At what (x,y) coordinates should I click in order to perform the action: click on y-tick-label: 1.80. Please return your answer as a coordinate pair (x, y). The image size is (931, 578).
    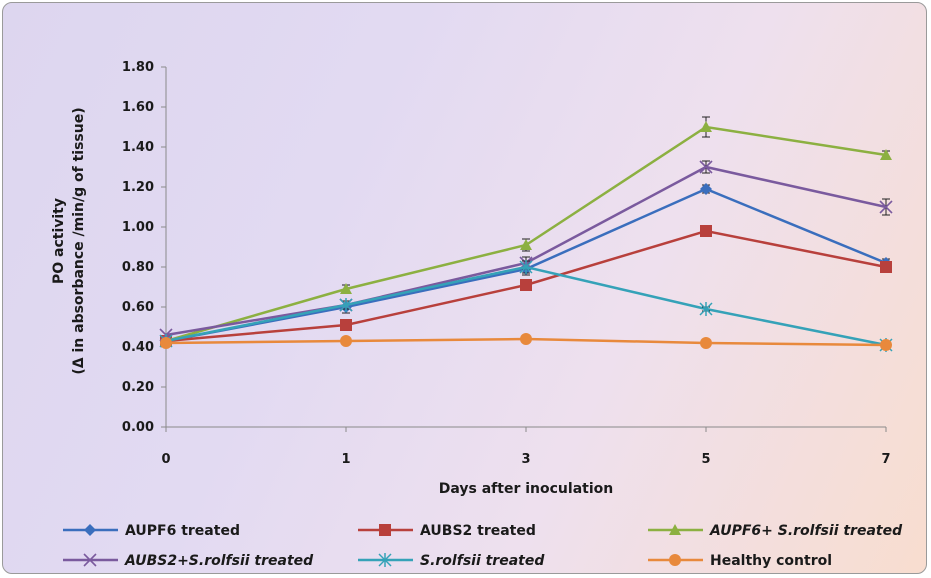
    Looking at the image, I should click on (138, 67).